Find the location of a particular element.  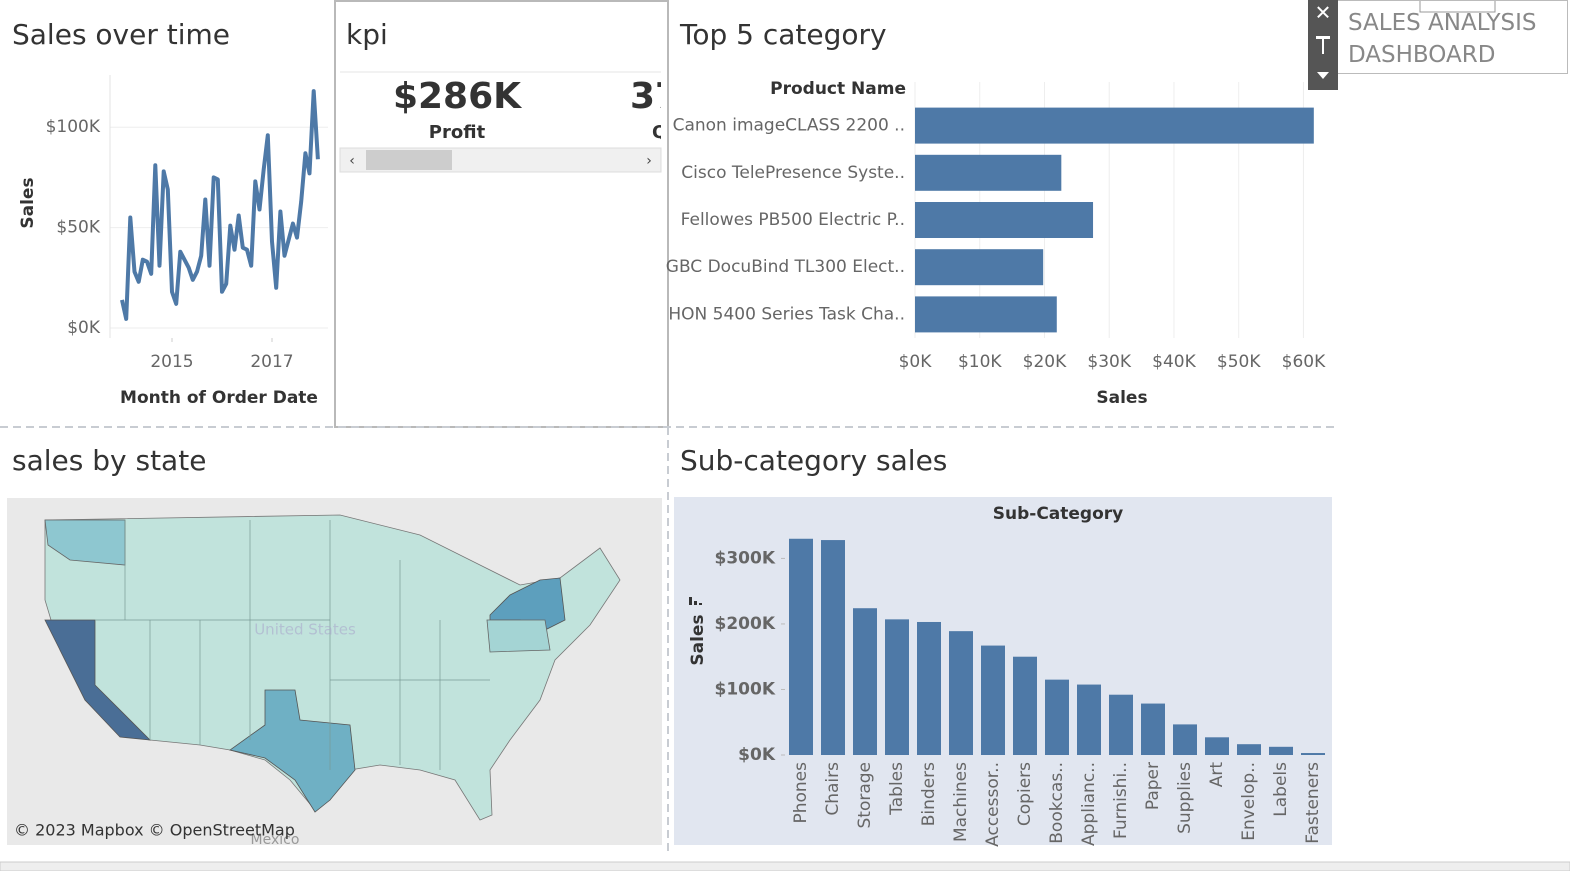

x-axis-label: Sales is located at coordinates (1121, 398).